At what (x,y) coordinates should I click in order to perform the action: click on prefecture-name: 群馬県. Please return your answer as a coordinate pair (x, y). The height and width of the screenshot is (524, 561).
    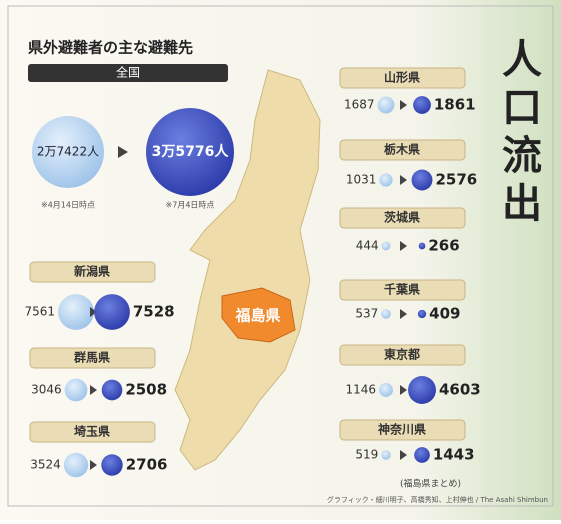
    Looking at the image, I should click on (91, 357).